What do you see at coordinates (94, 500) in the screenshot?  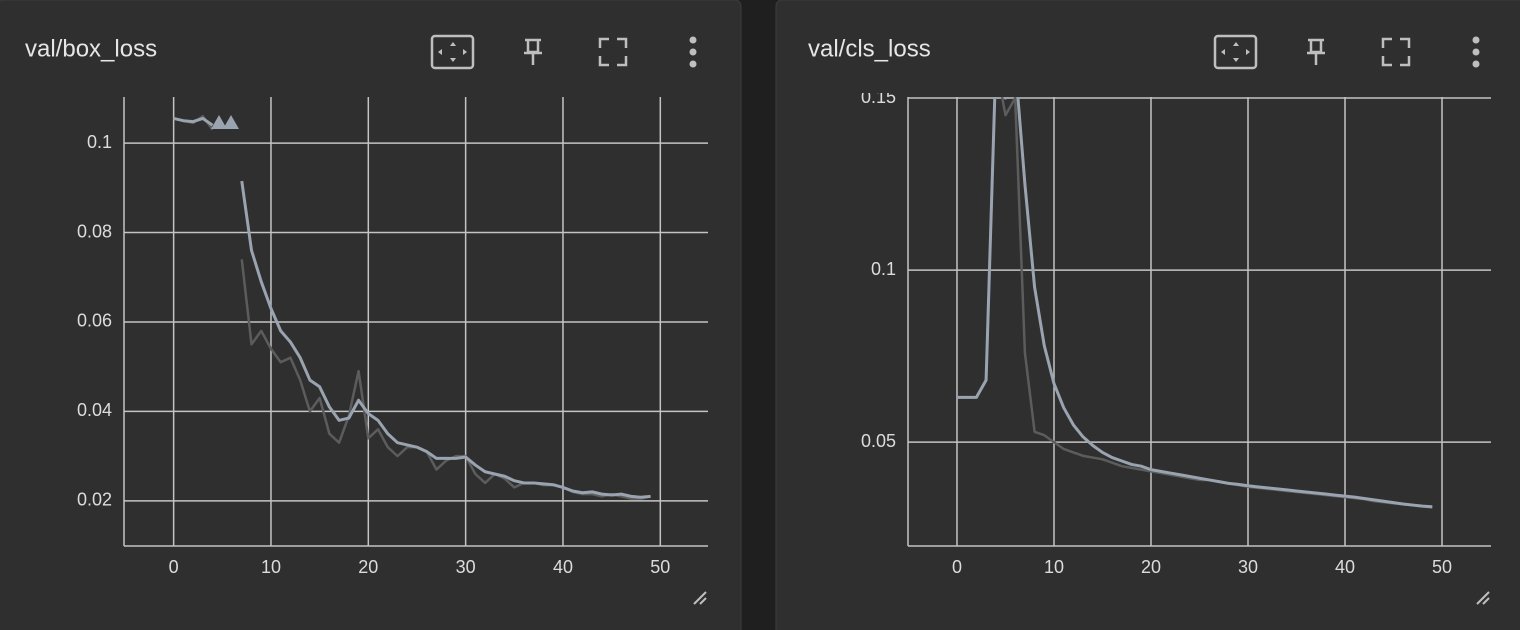 I see `y-tick-label: 0.02` at bounding box center [94, 500].